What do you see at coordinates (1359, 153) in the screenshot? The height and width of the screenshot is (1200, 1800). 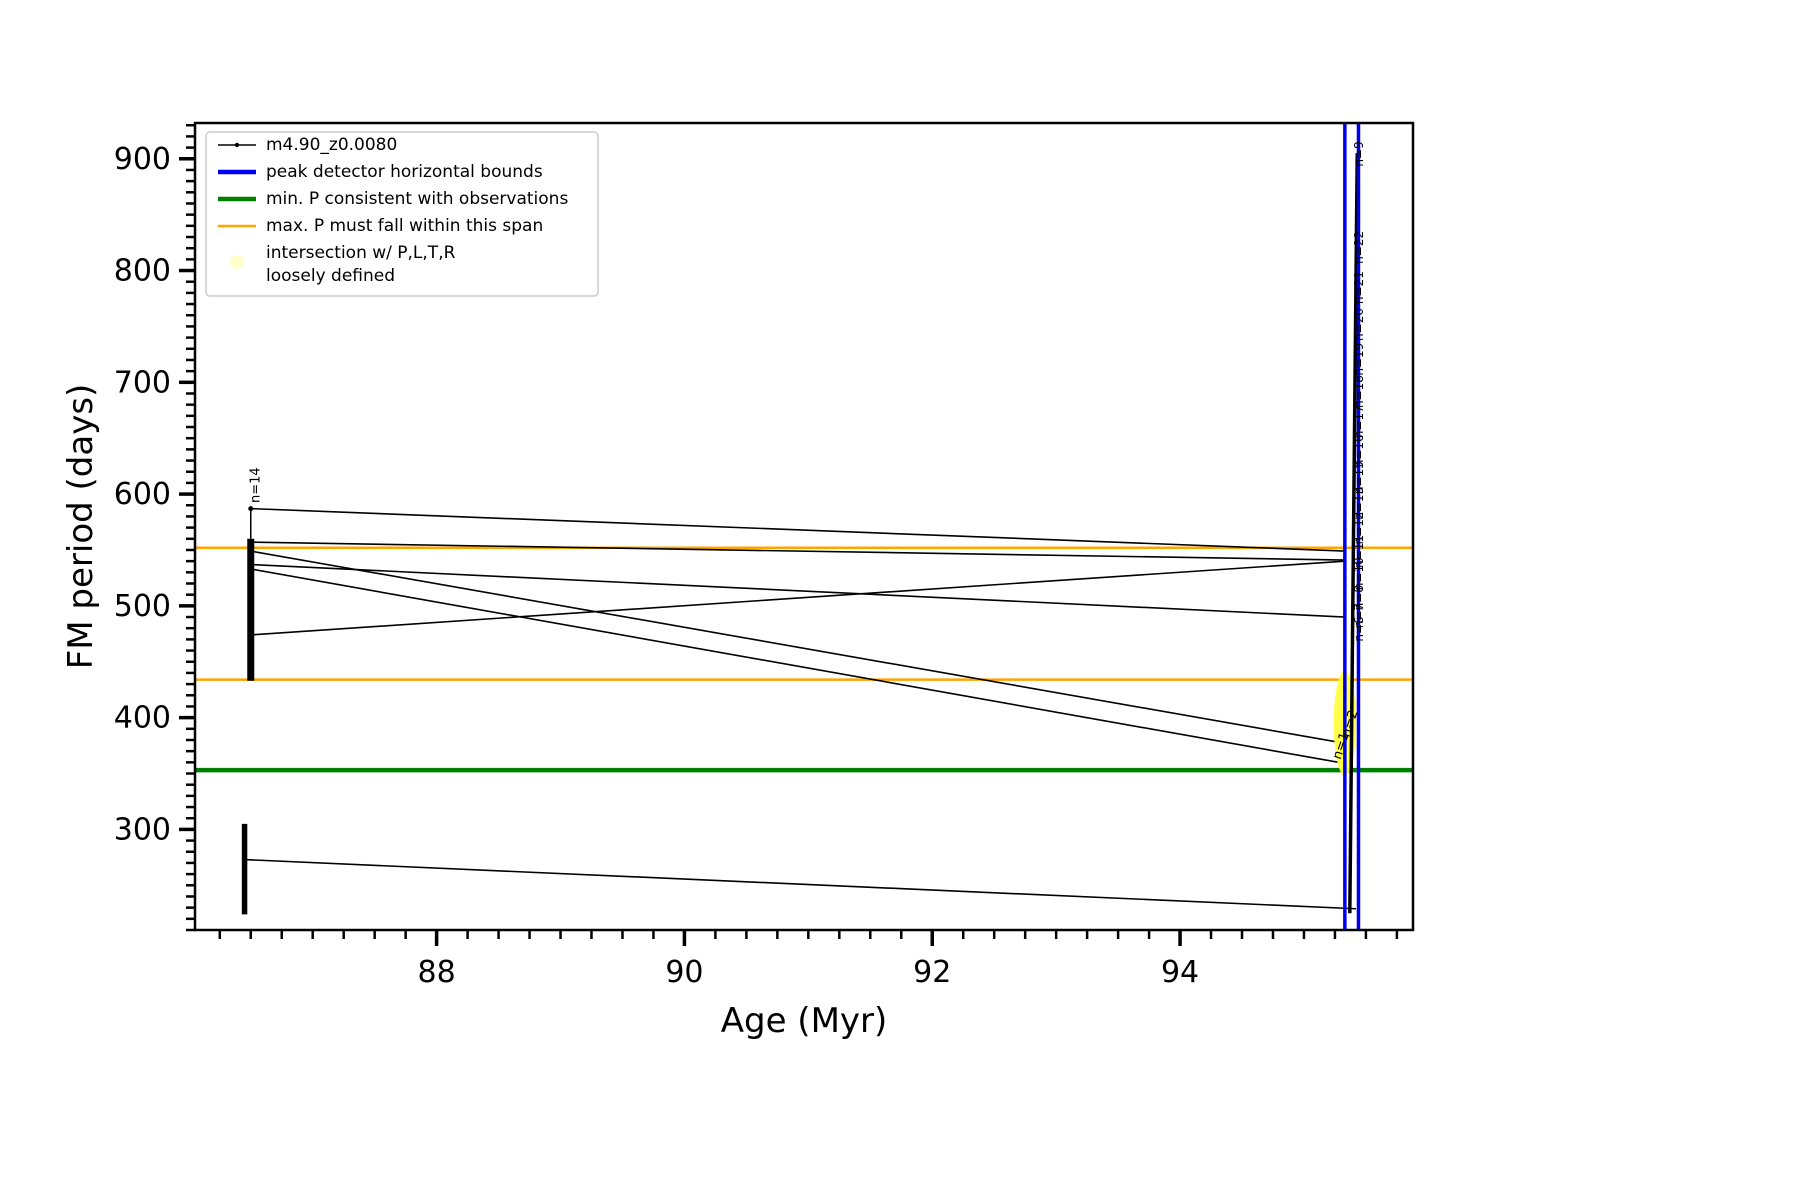 I see `annotation-n=9: n=9` at bounding box center [1359, 153].